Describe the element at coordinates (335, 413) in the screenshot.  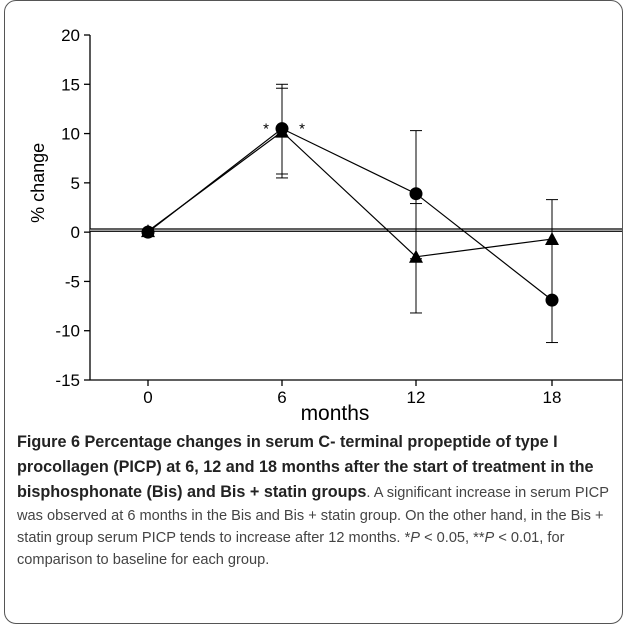
I see `x-axis-title: months` at that location.